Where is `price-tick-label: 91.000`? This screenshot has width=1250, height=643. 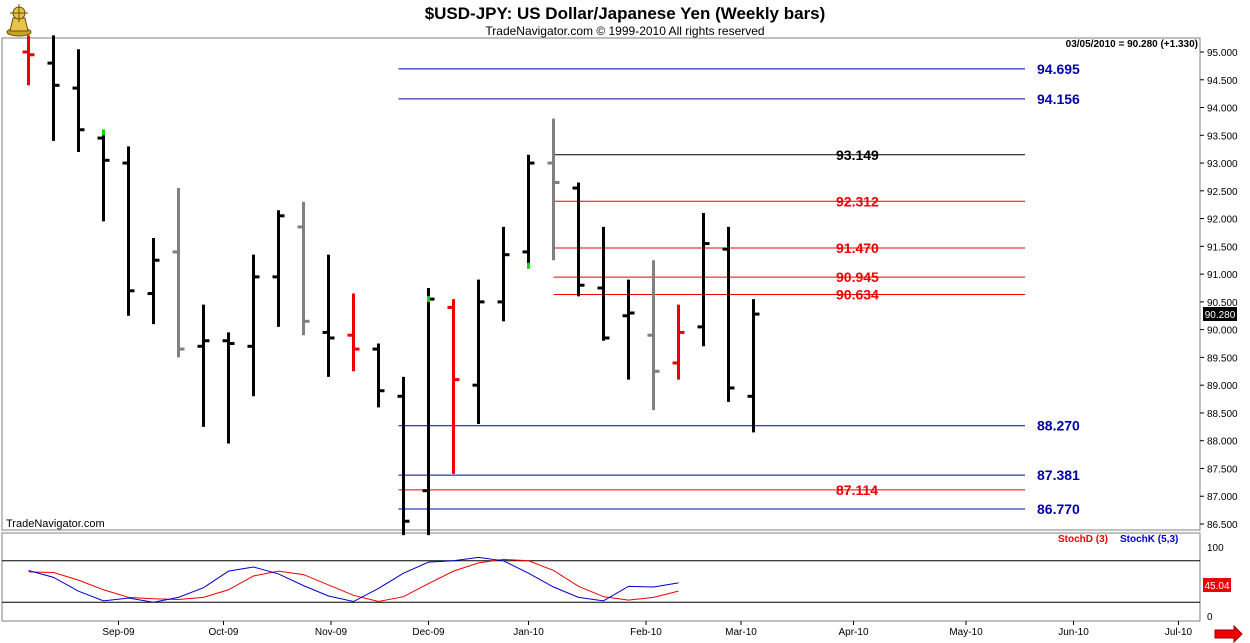 price-tick-label: 91.000 is located at coordinates (1222, 275).